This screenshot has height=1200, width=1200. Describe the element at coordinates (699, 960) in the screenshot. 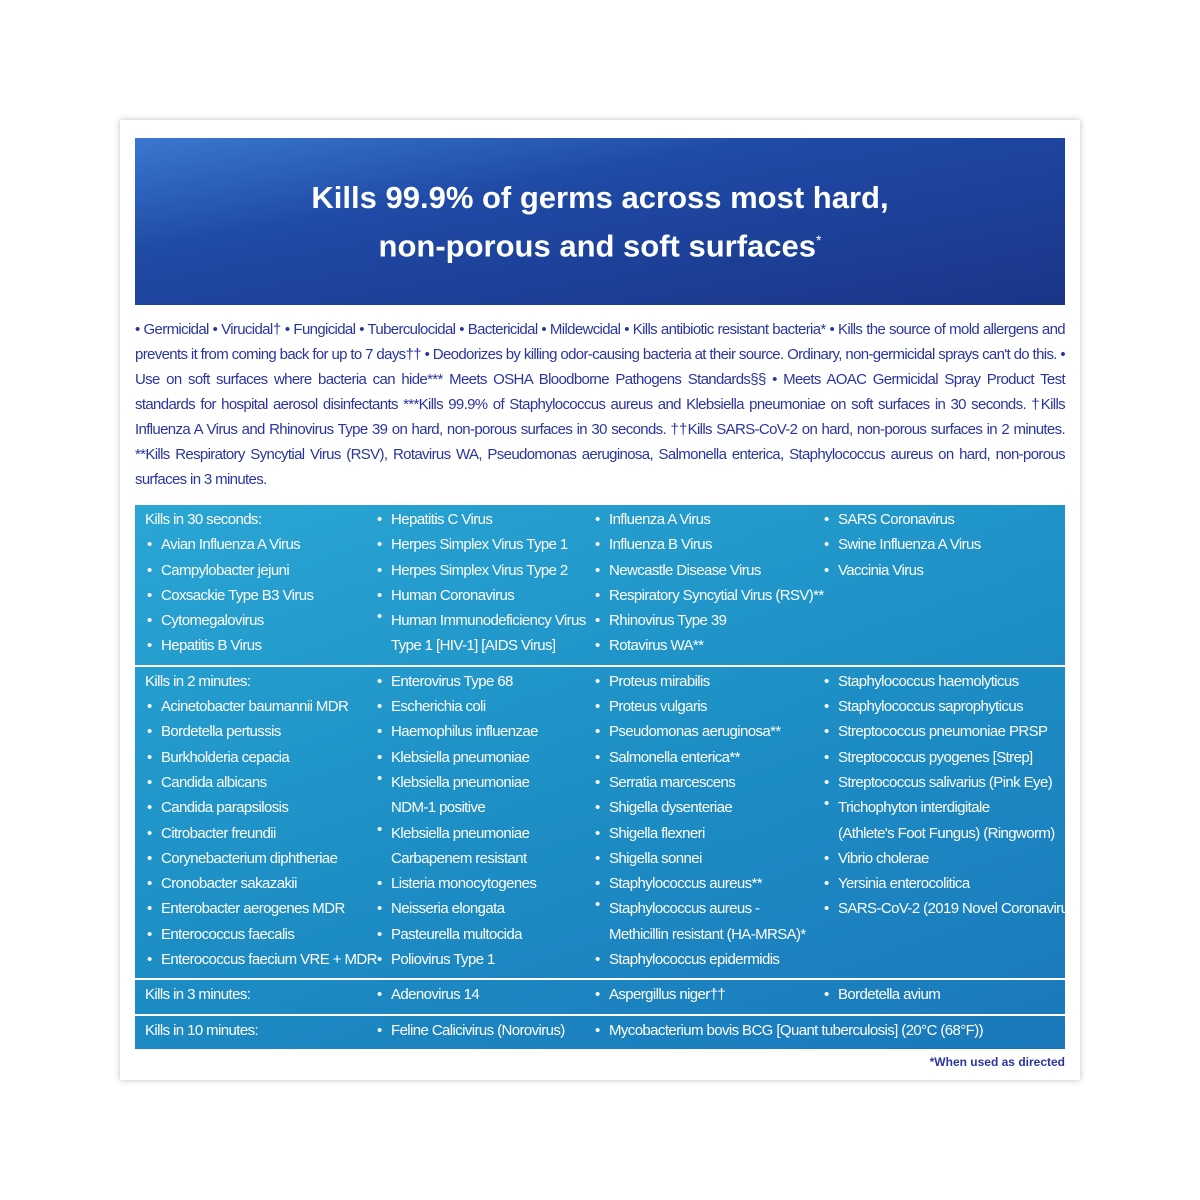

I see `list-item: Staphylococcus epidermidis` at that location.